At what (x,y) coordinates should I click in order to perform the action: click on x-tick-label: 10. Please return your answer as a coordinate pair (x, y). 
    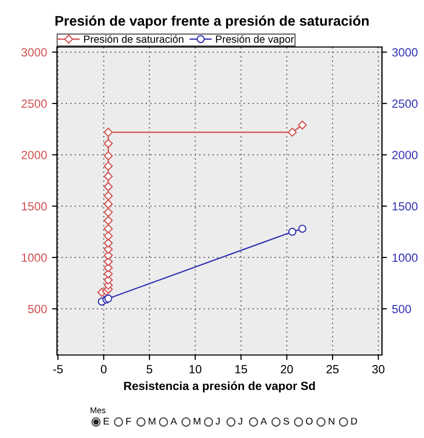
    Looking at the image, I should click on (196, 369).